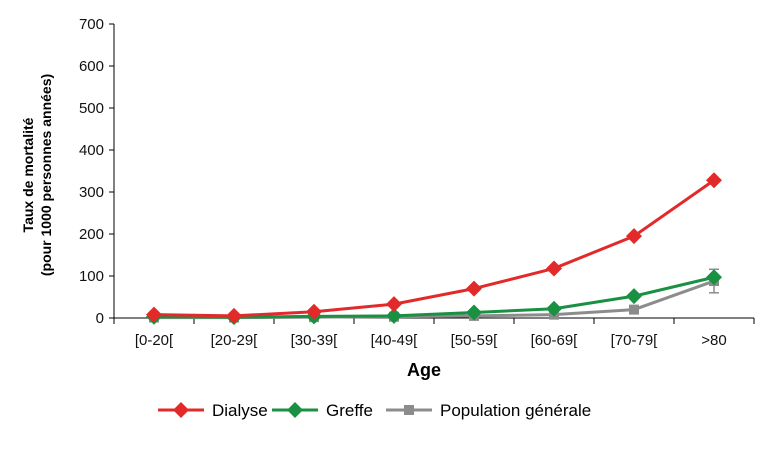 The height and width of the screenshot is (454, 768). Describe the element at coordinates (395, 340) in the screenshot. I see `x-tick-label: [40-49[` at that location.